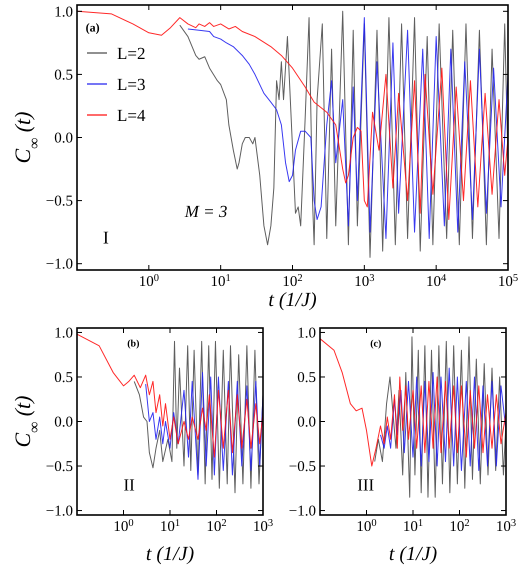 This screenshot has width=522, height=577. I want to click on legend-label: L=4, so click(131, 115).